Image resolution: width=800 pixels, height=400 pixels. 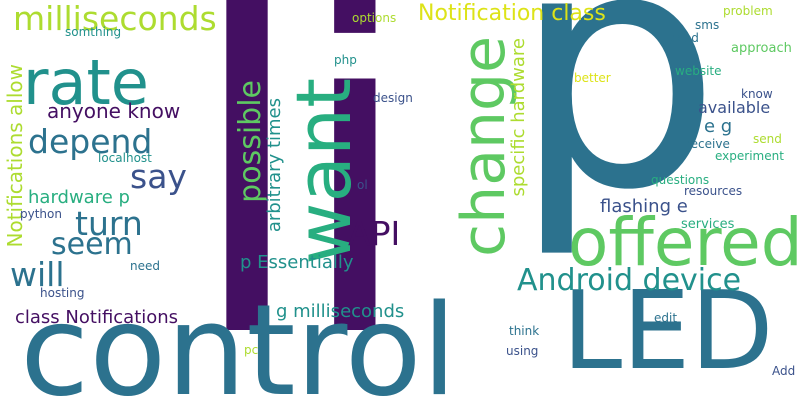 What do you see at coordinates (109, 223) in the screenshot?
I see `word-turn: turn` at bounding box center [109, 223].